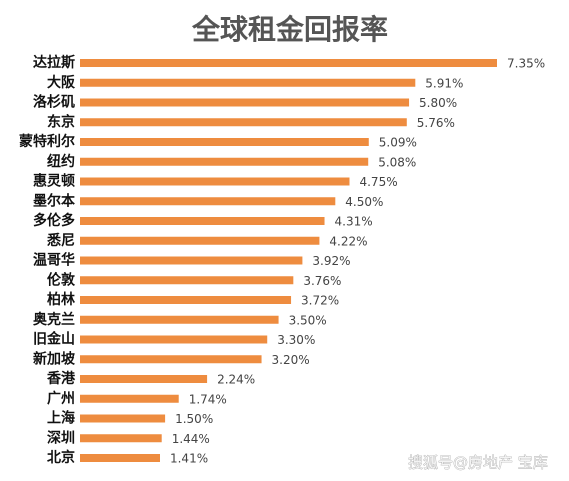 This screenshot has width=569, height=481. I want to click on value-label: 1.50%, so click(194, 419).